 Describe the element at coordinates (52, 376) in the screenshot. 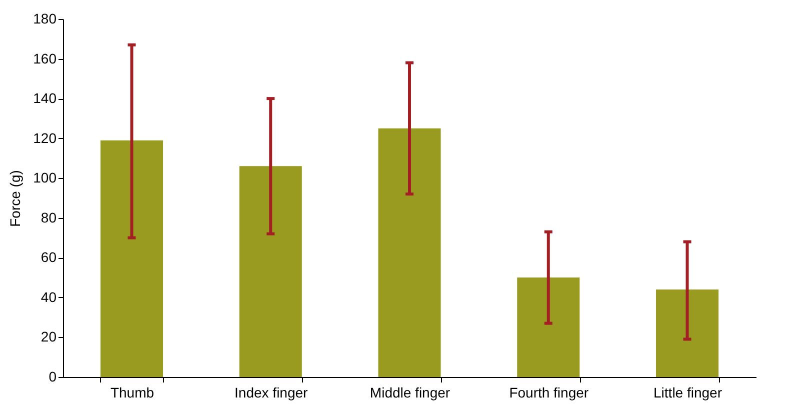

I see `y-tick-label: 0` at that location.